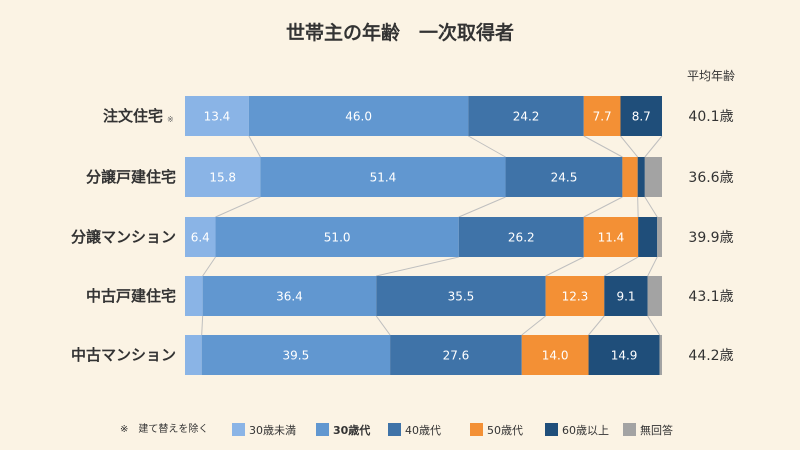  I want to click on category-note: ※, so click(170, 119).